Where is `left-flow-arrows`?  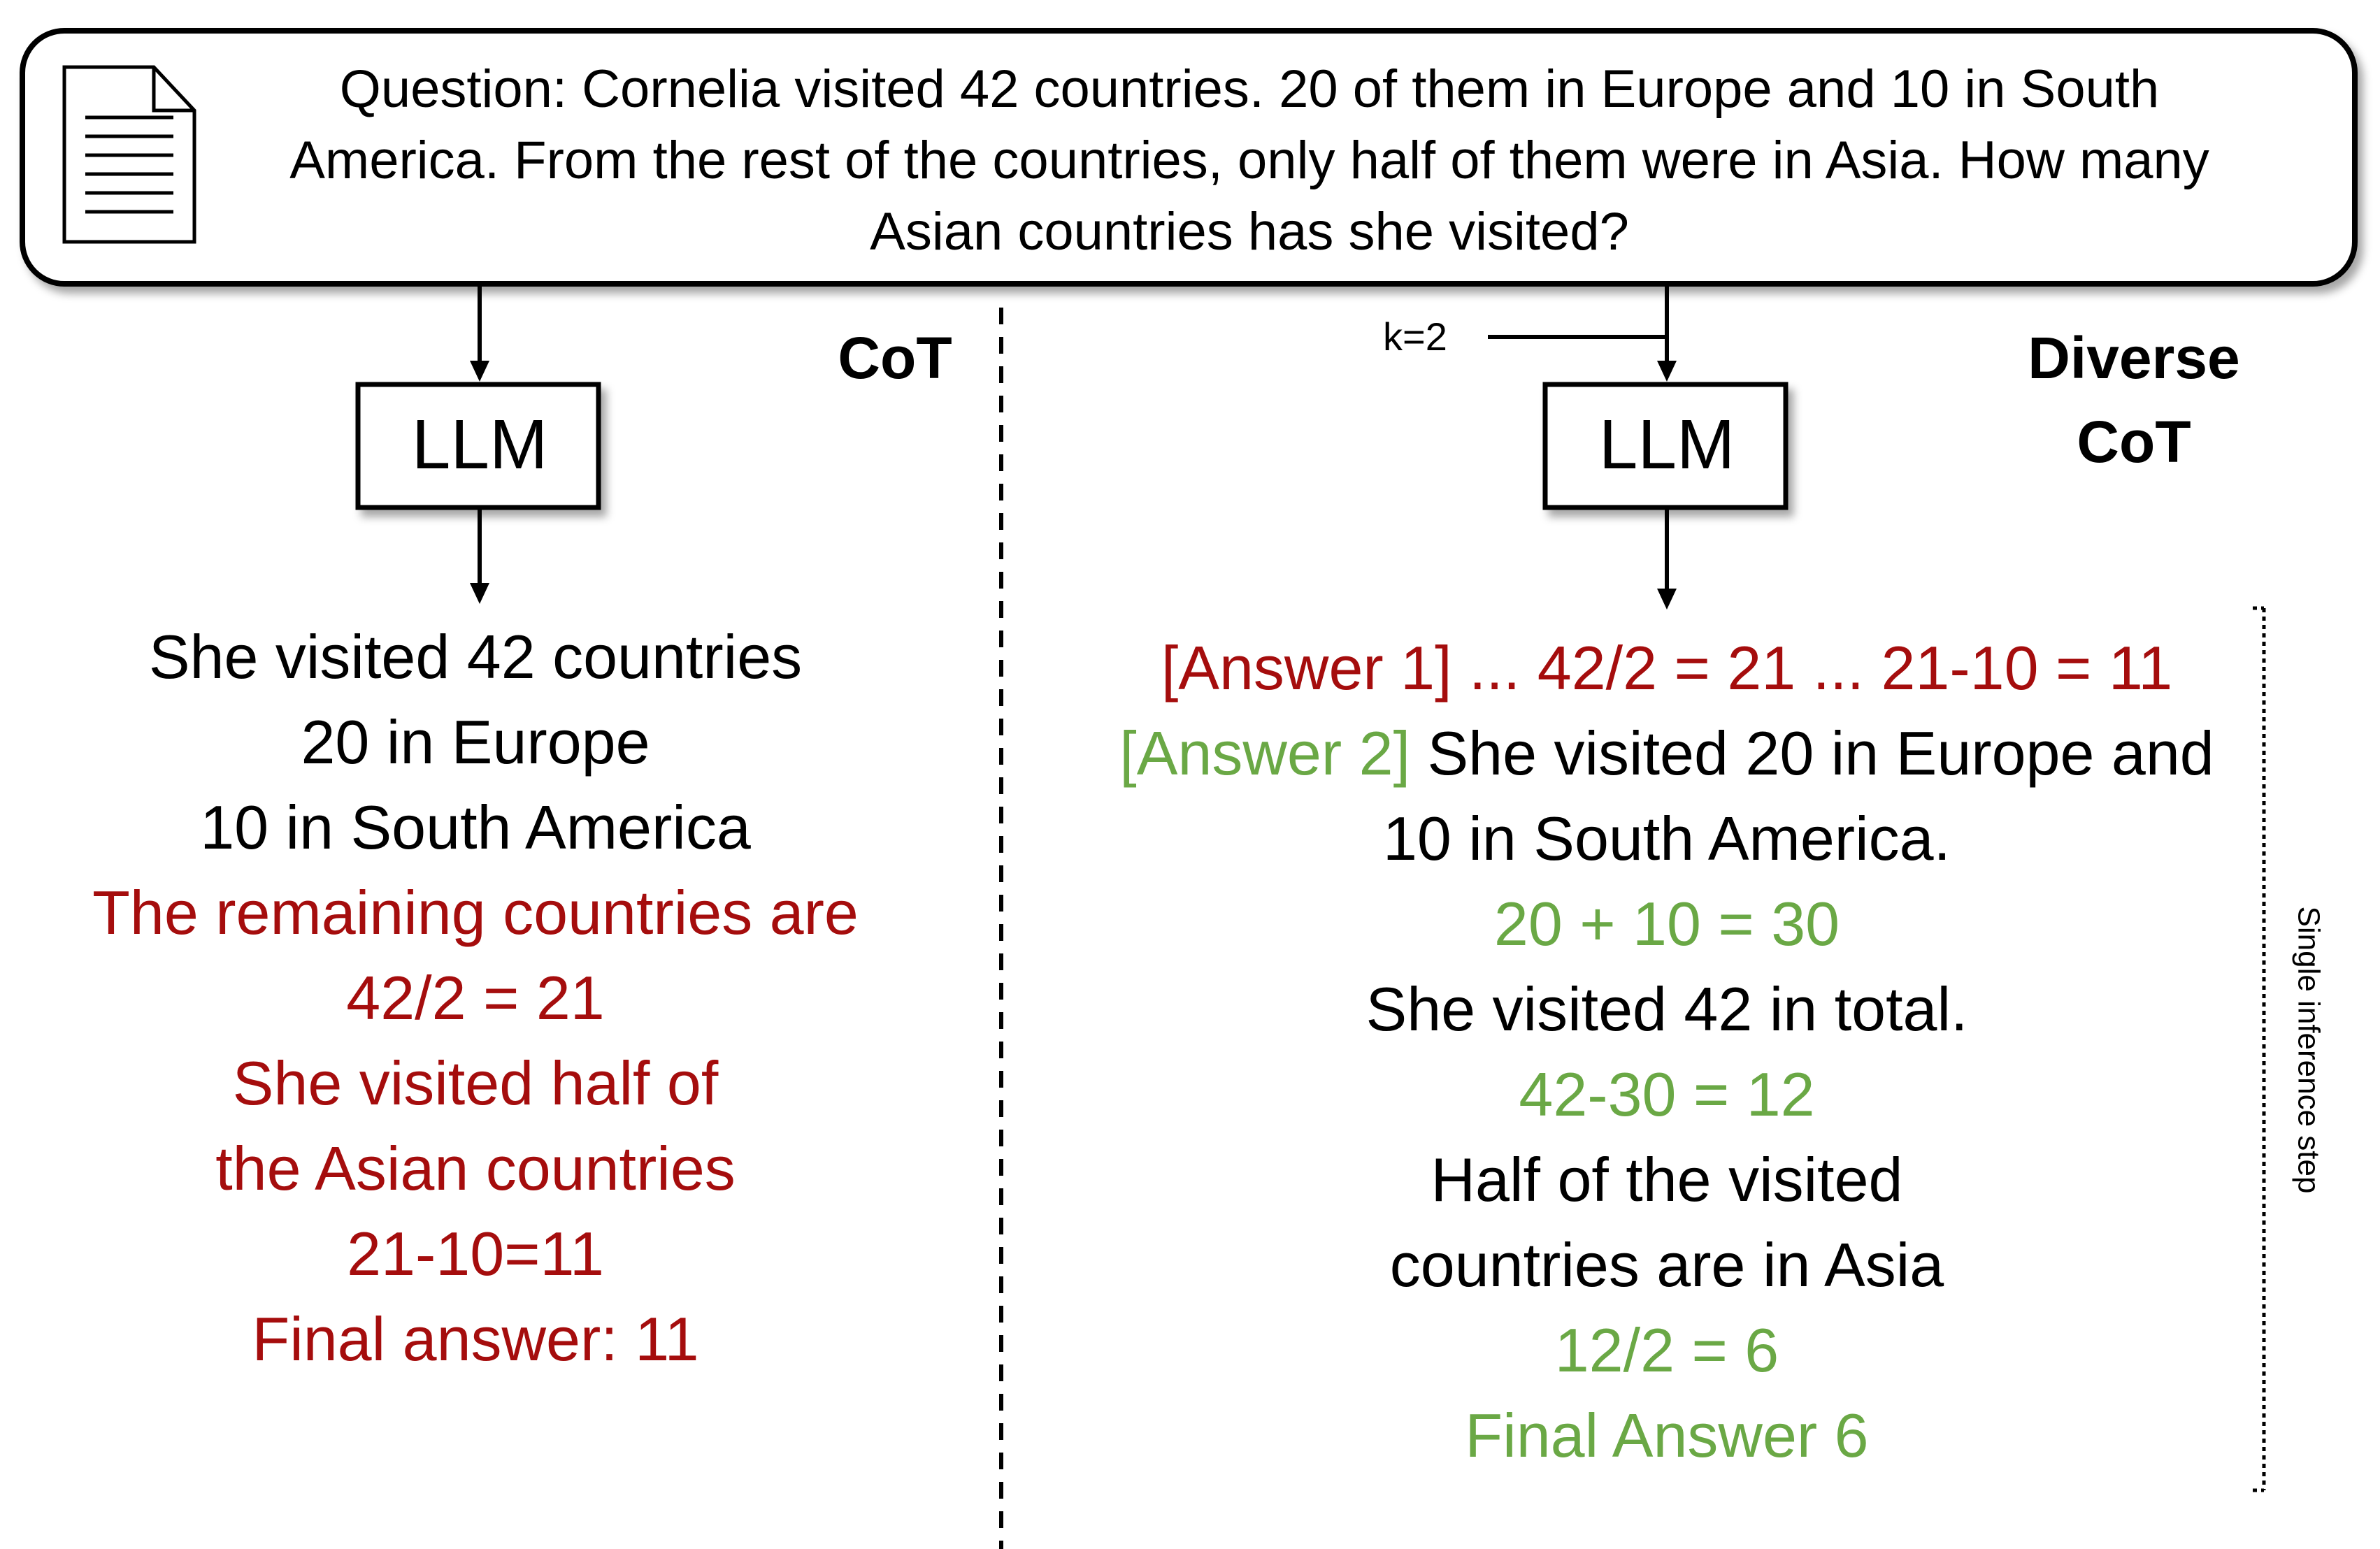 left-flow-arrows is located at coordinates (479, 444).